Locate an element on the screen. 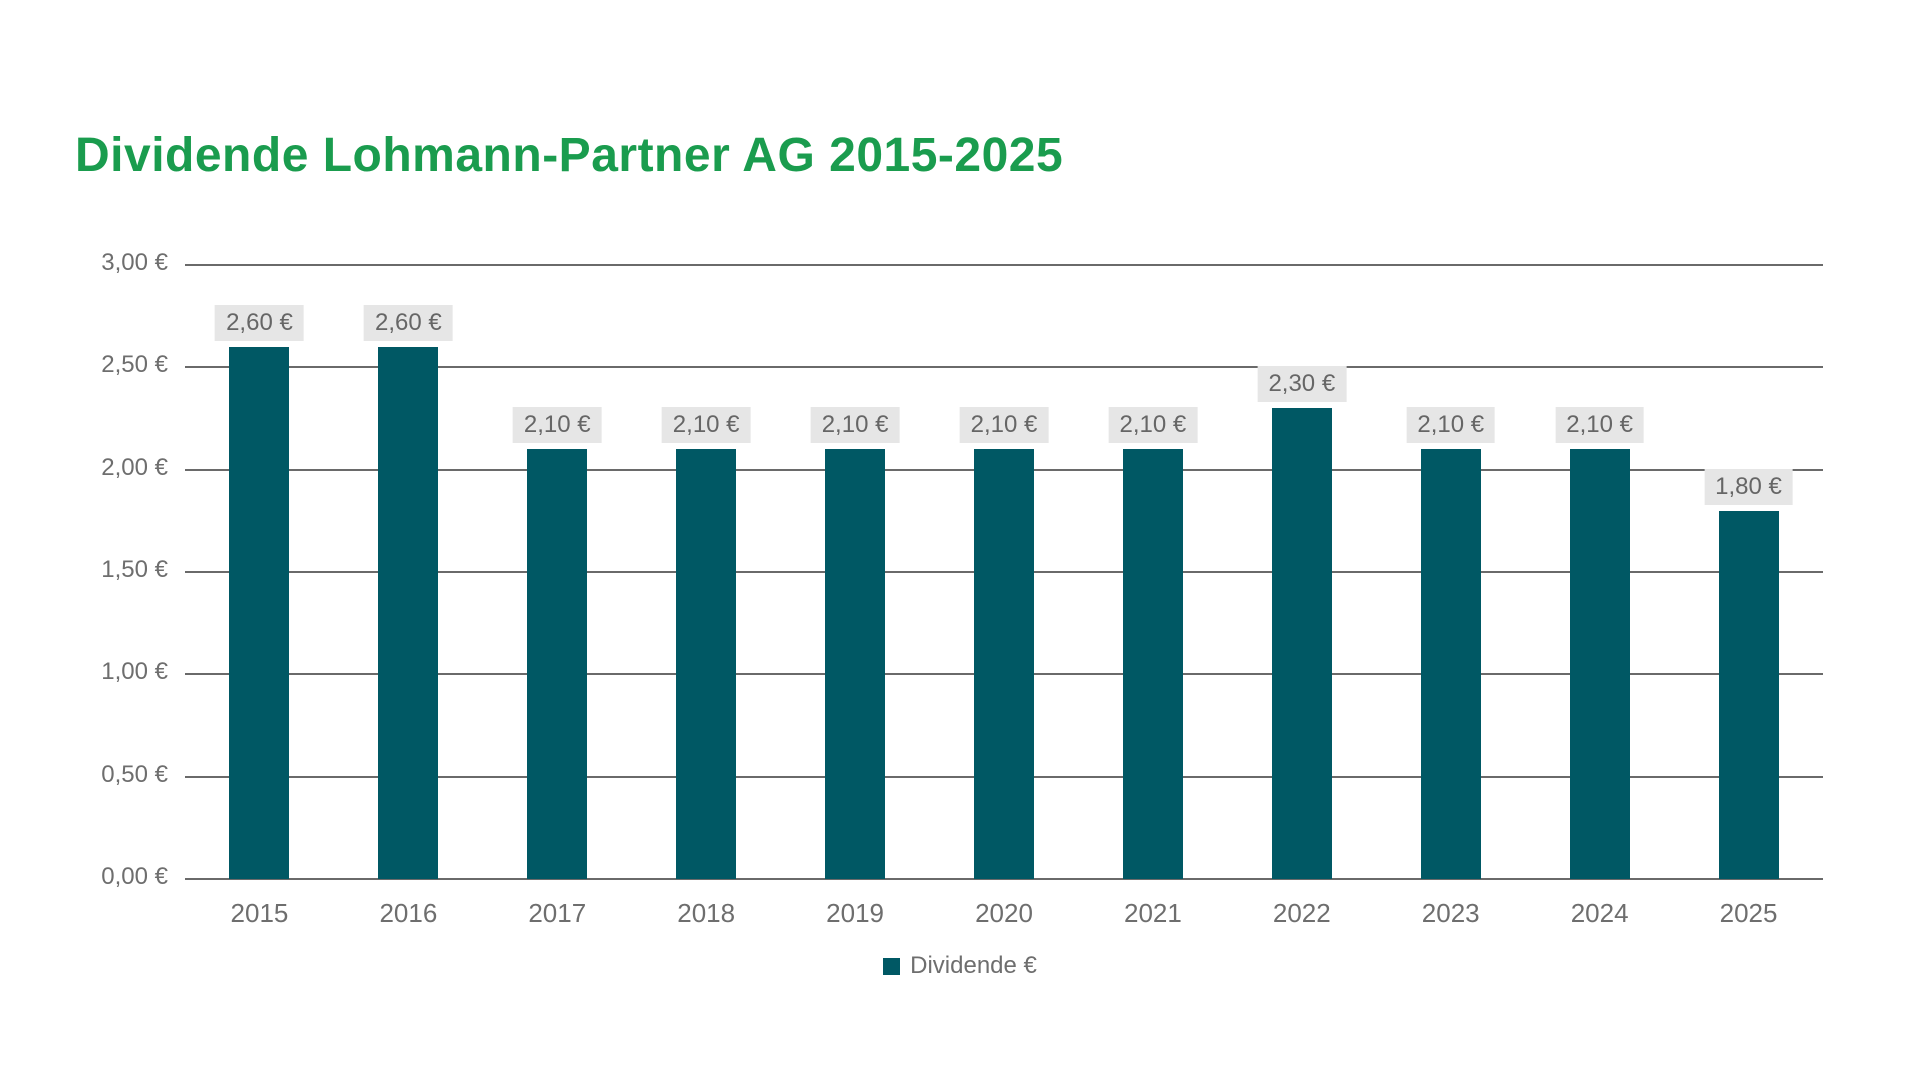 The width and height of the screenshot is (1920, 1080). bar-2015 is located at coordinates (259, 612).